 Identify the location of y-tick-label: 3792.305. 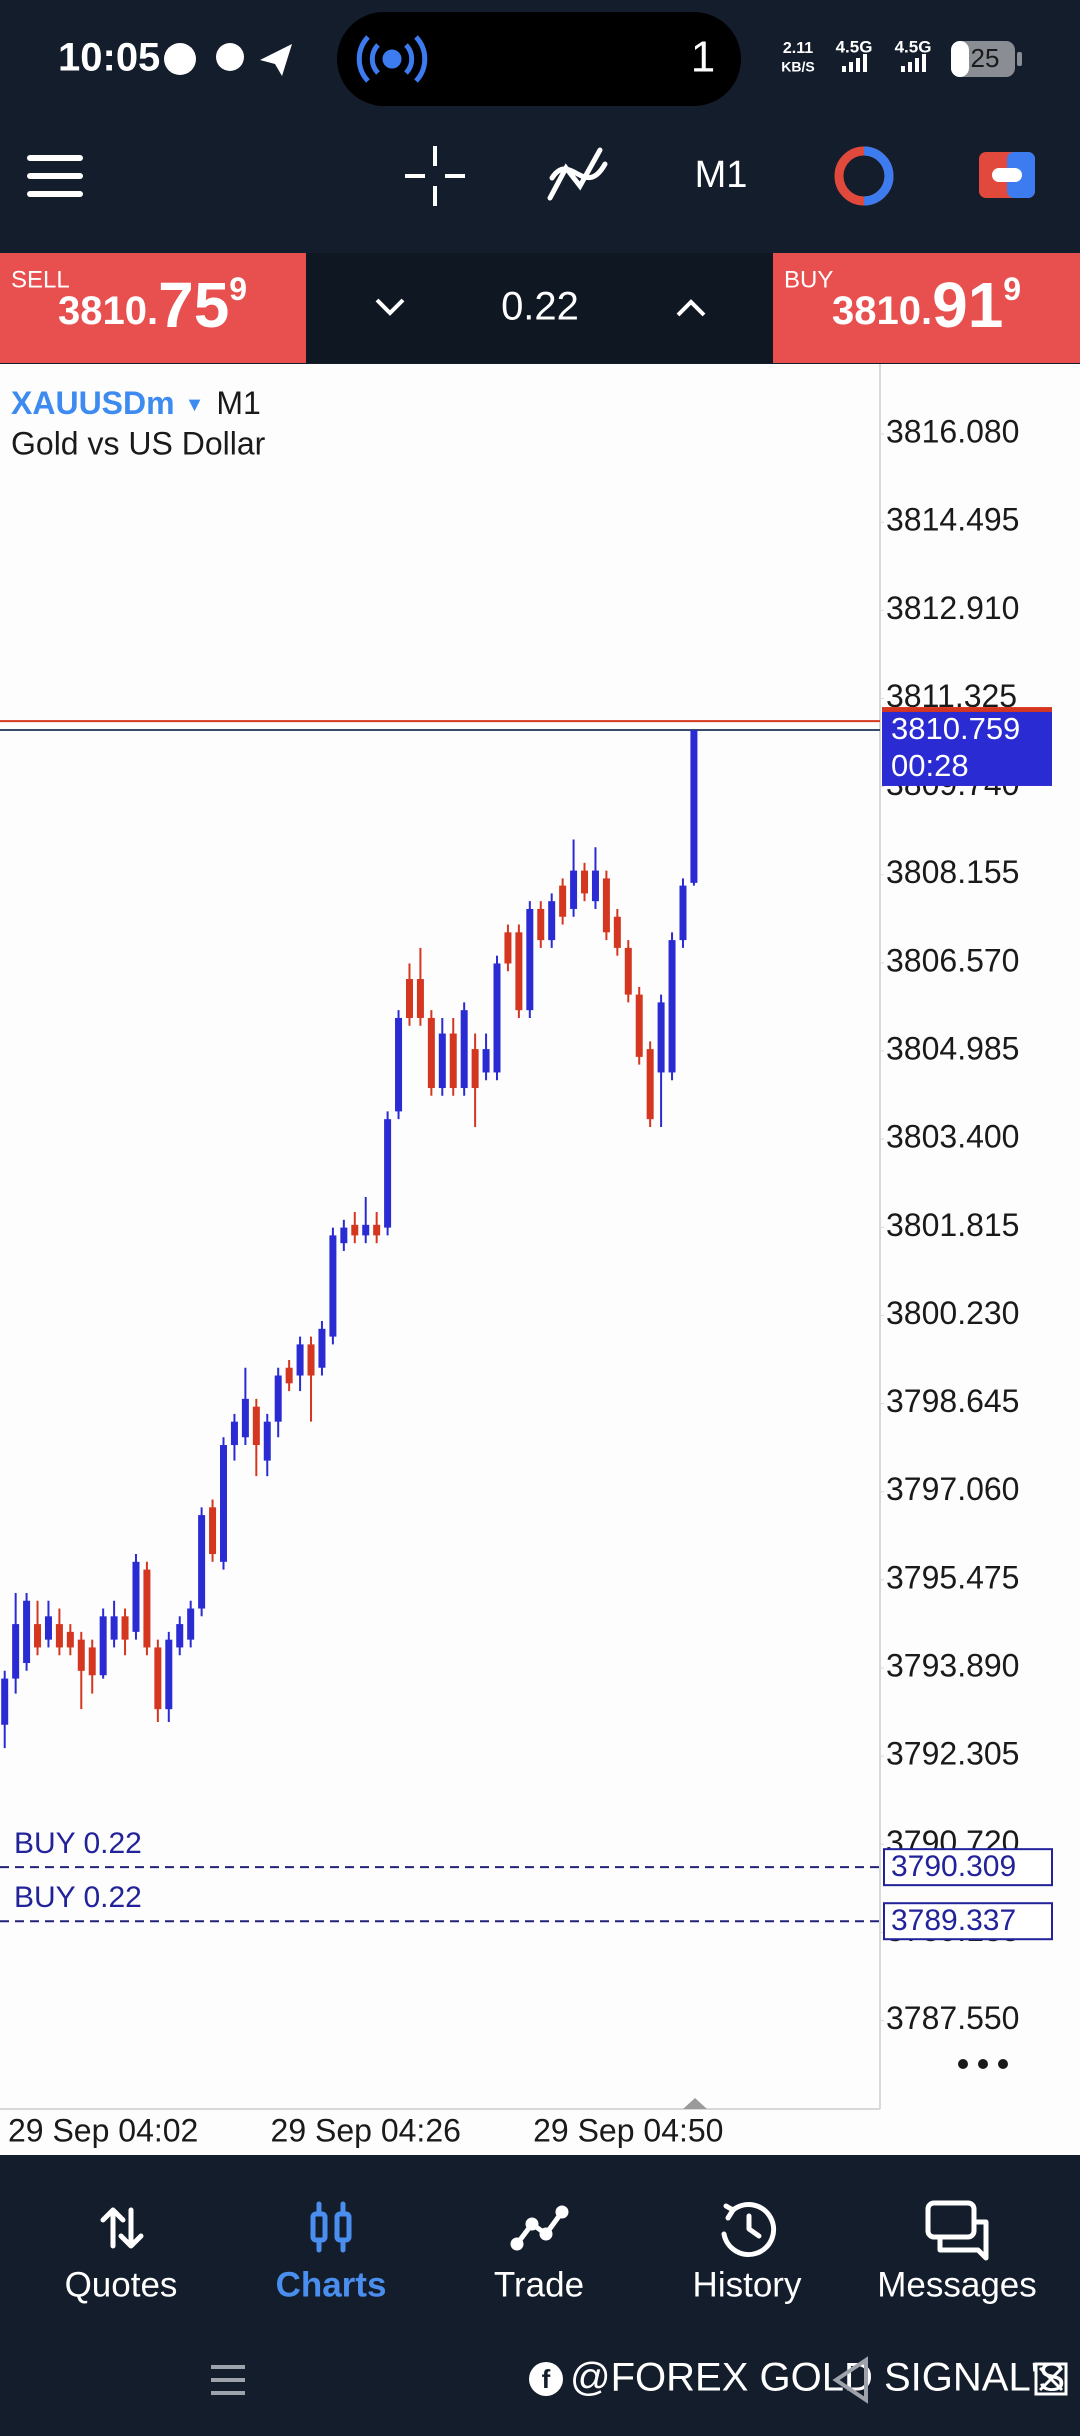
(952, 1754).